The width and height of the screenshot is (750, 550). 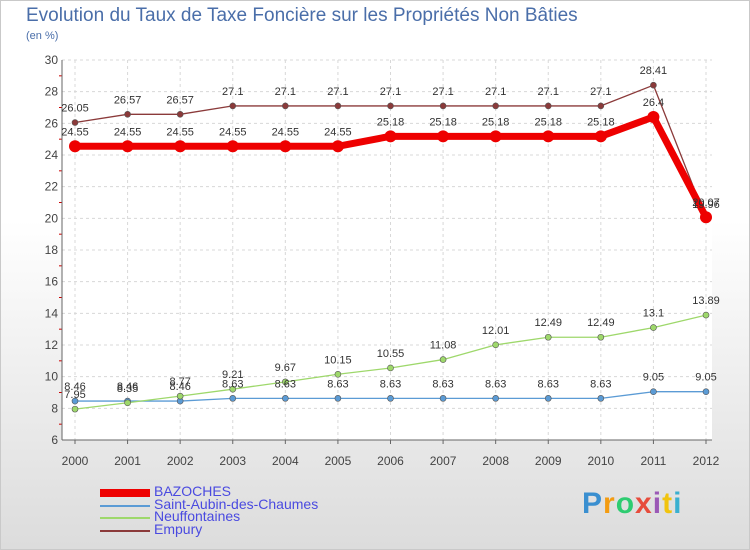 I want to click on data-label-2: 10.15, so click(x=338, y=360).